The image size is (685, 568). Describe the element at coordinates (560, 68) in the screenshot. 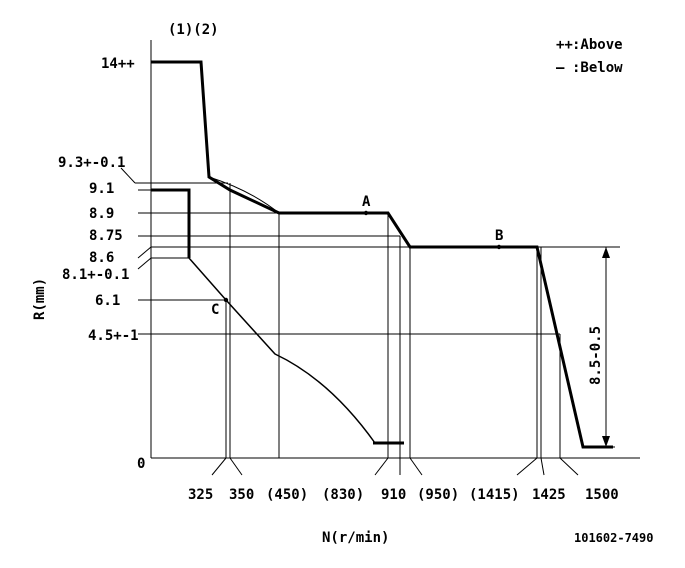

I see `legend-symbol-below: —` at that location.